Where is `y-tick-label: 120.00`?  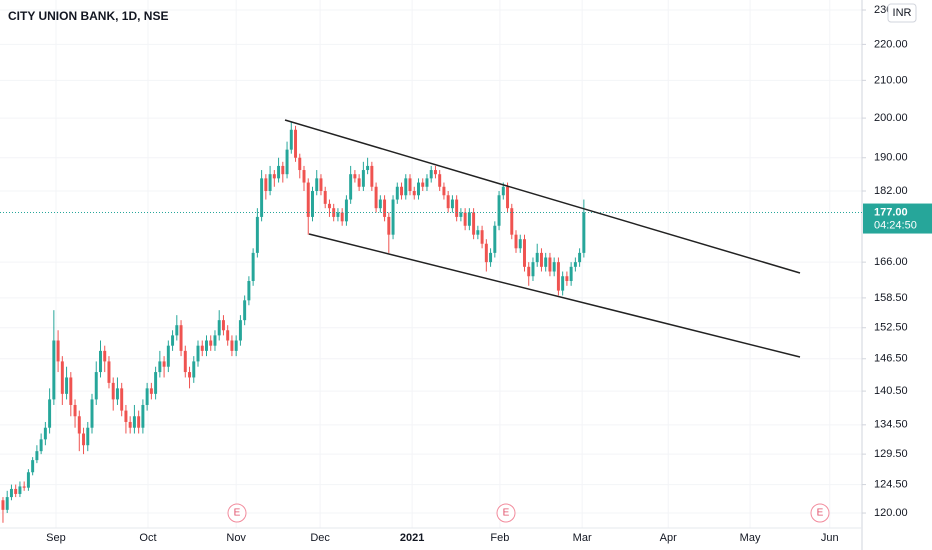 y-tick-label: 120.00 is located at coordinates (891, 513).